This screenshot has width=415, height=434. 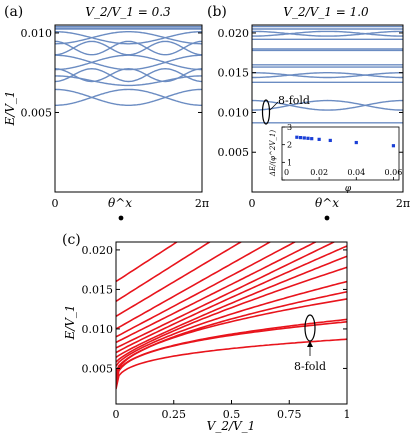 What do you see at coordinates (202, 203) in the screenshot?
I see `panel-a-x-tick-2pi: 2π` at bounding box center [202, 203].